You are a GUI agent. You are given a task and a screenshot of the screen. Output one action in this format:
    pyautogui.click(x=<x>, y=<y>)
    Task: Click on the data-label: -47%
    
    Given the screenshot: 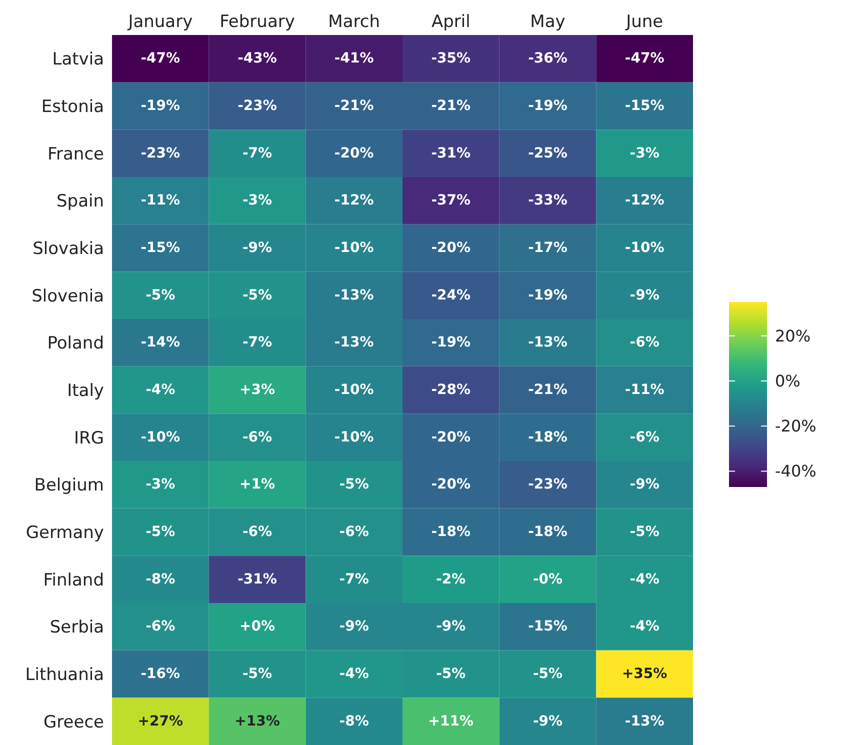 What is the action you would take?
    pyautogui.click(x=644, y=58)
    